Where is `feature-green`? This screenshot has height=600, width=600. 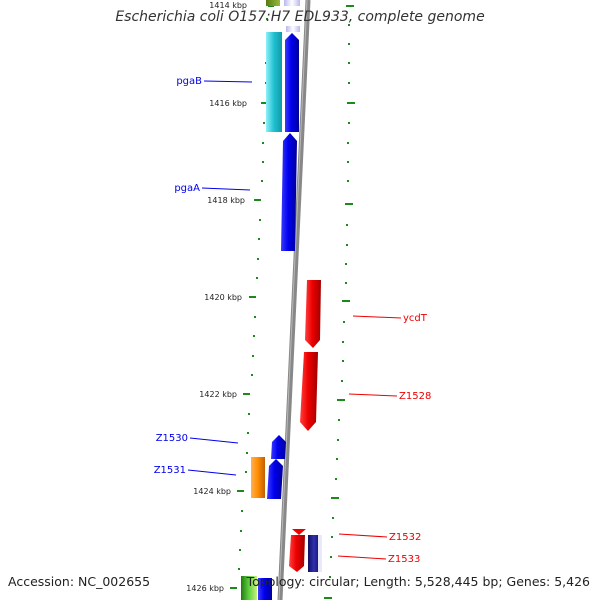 feature-green is located at coordinates (249, 588).